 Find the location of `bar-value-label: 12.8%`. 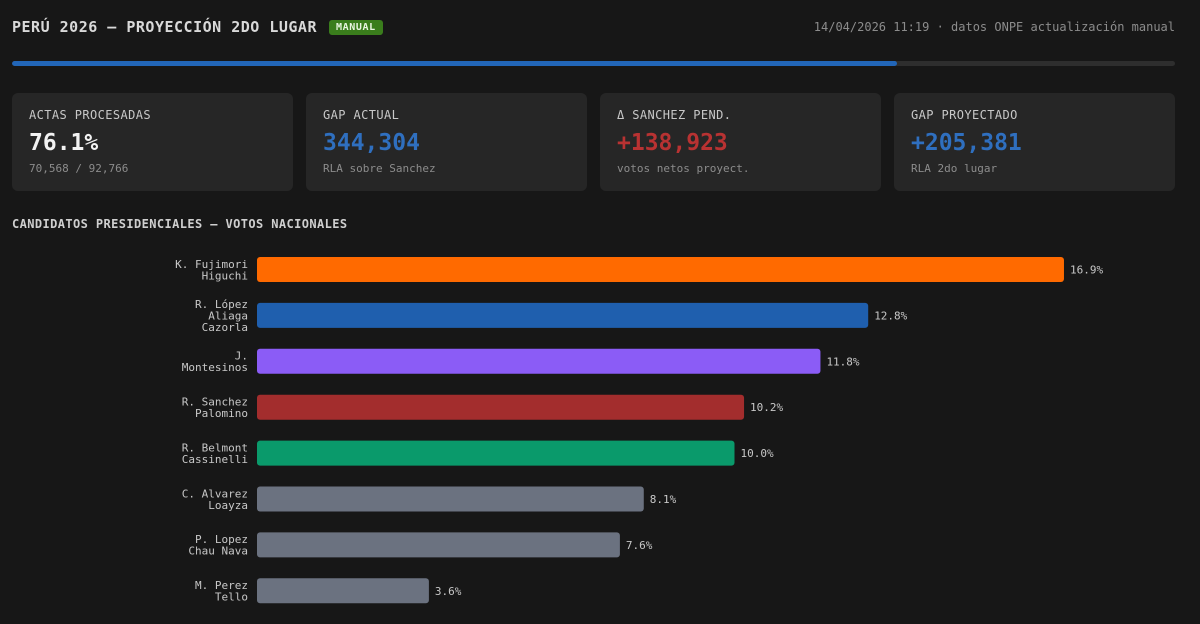

bar-value-label: 12.8% is located at coordinates (890, 315).